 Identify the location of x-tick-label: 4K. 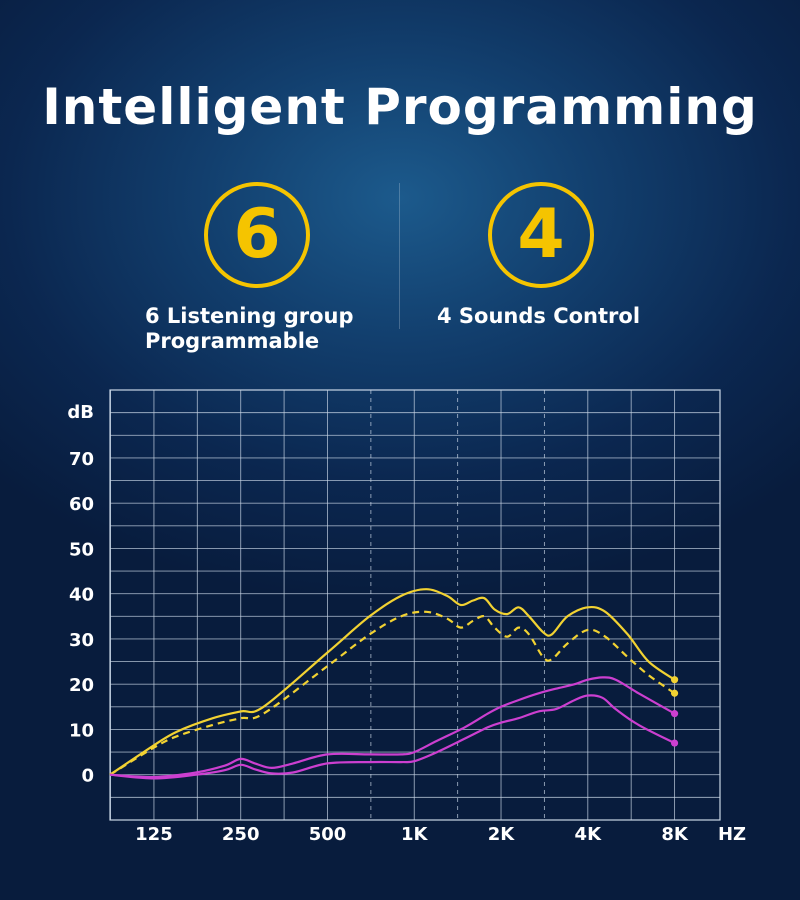
(589, 834).